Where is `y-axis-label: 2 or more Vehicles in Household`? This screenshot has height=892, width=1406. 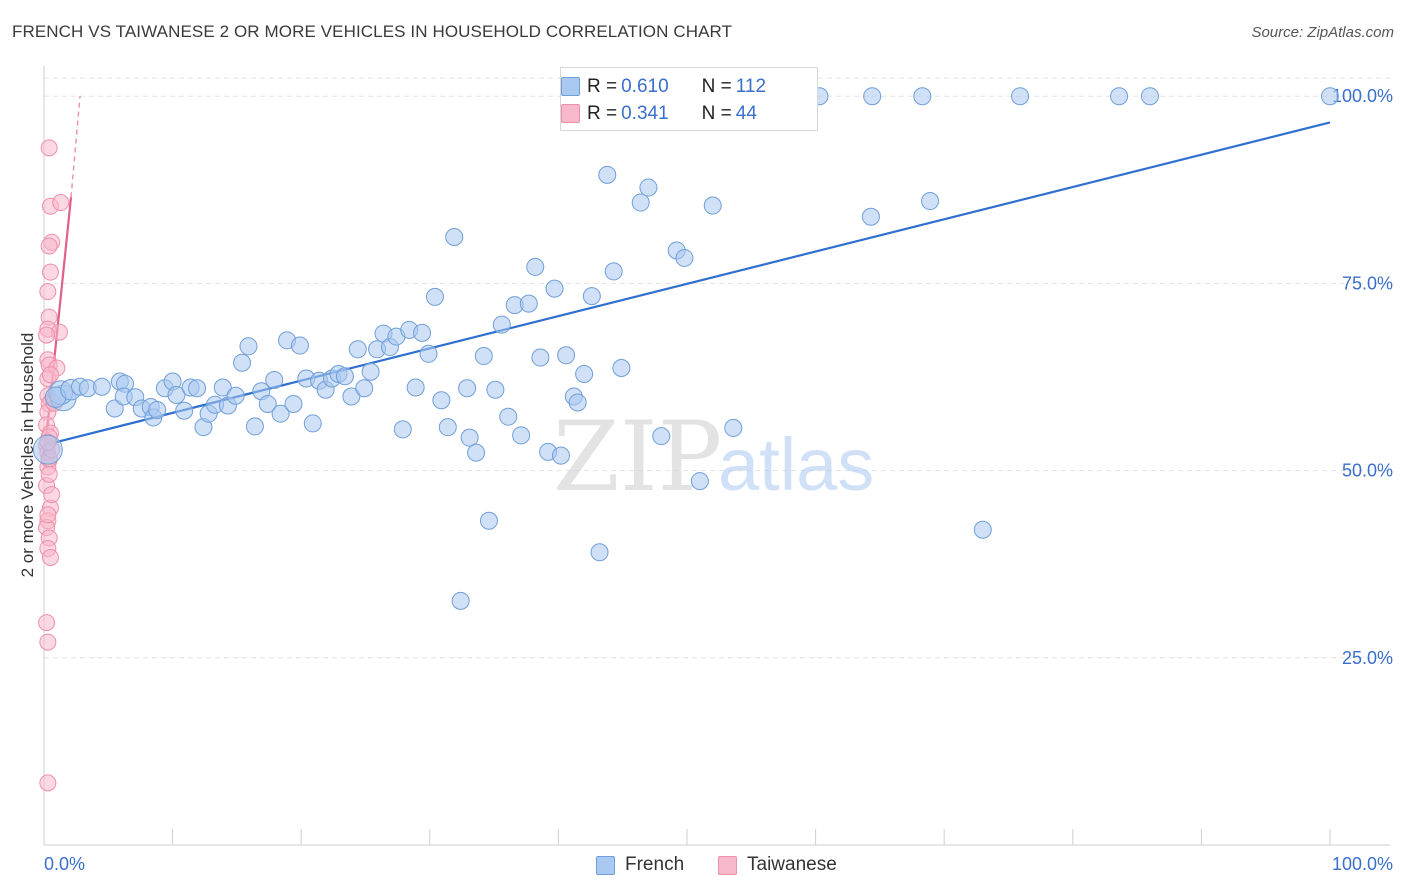 y-axis-label: 2 or more Vehicles in Household is located at coordinates (27, 455).